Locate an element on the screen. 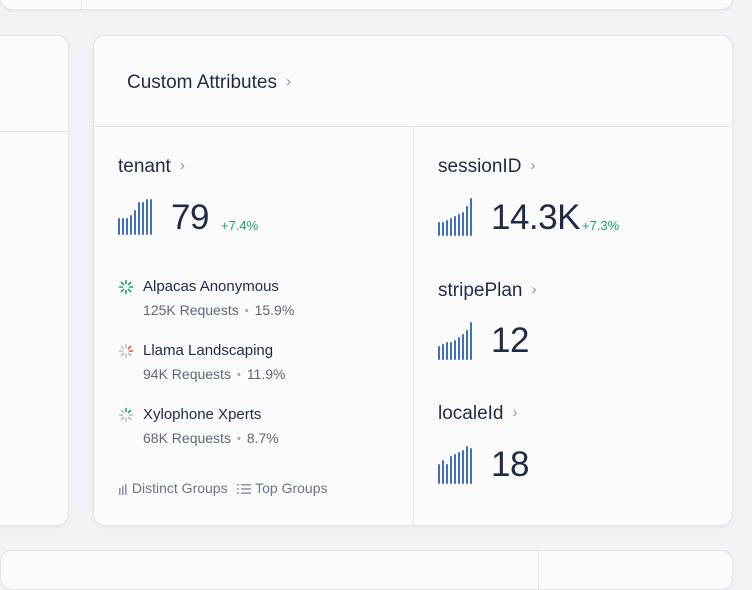 This screenshot has width=752, height=590. tenant-footer: Distinct Groups Top Groups is located at coordinates (223, 488).